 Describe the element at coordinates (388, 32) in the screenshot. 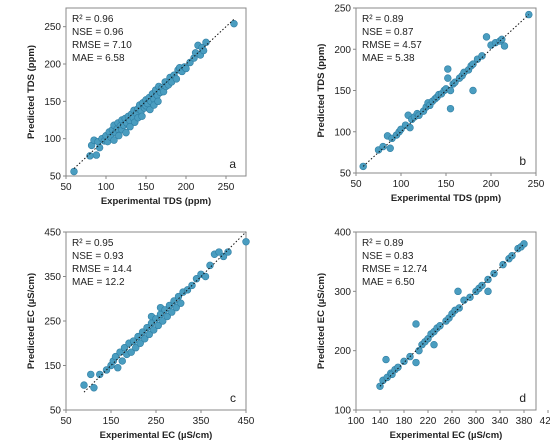

I see `stat-line: NSE = 0.87` at that location.